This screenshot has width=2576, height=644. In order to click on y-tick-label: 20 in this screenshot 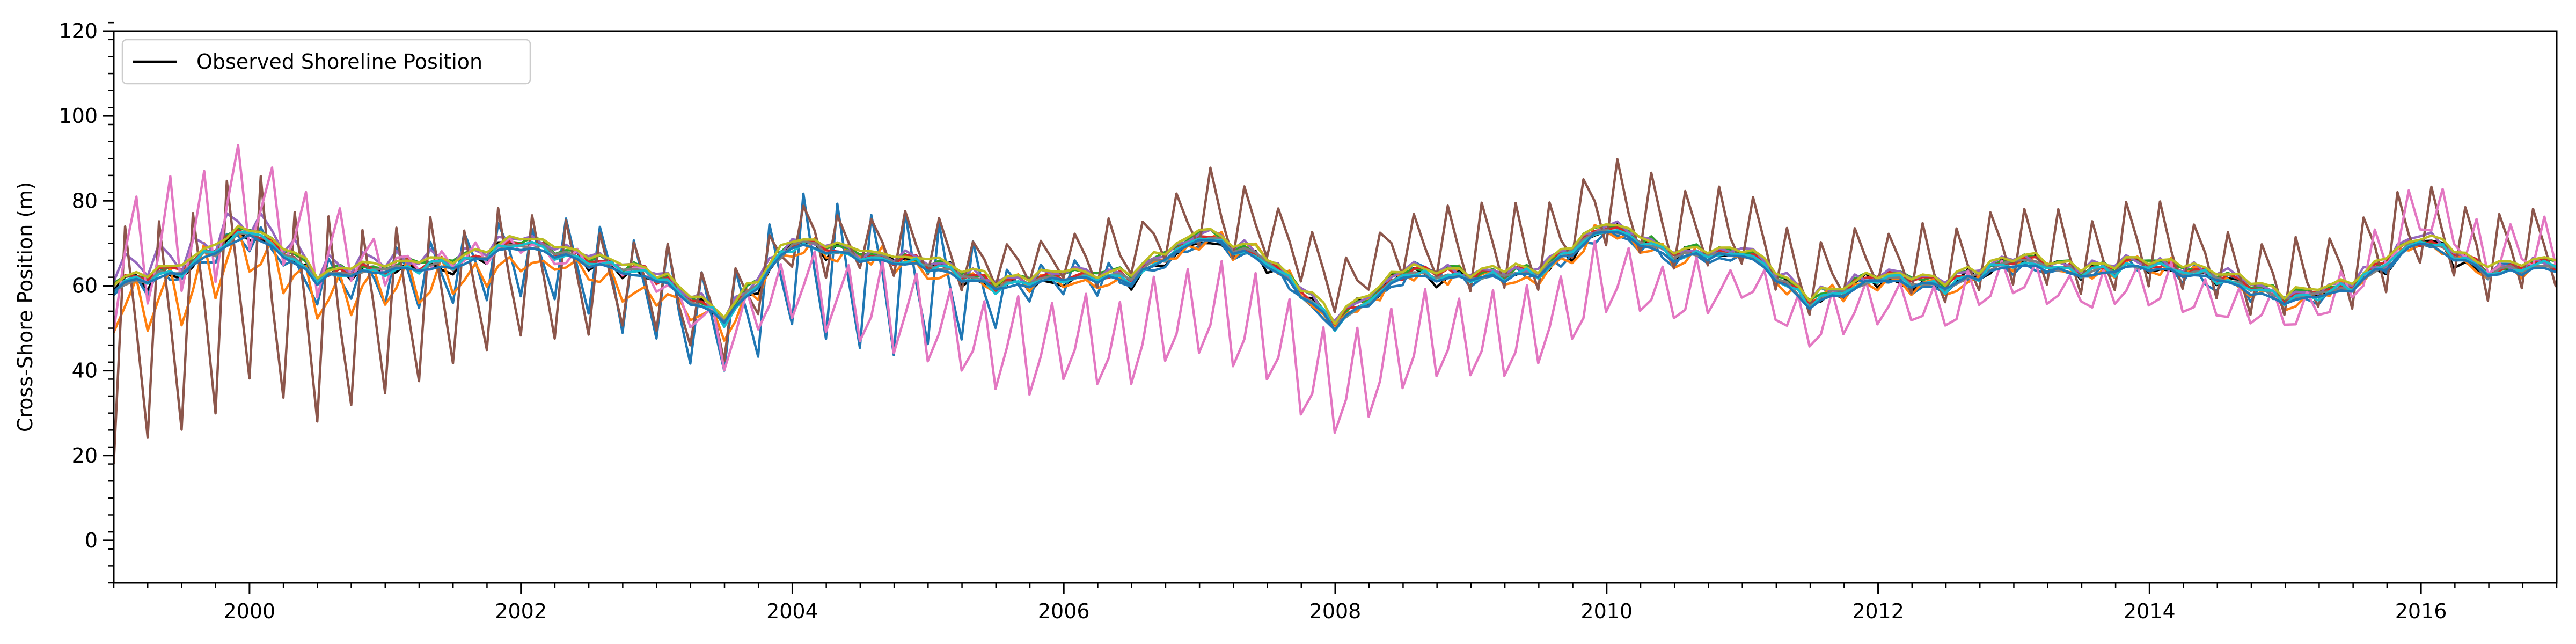, I will do `click(85, 455)`.